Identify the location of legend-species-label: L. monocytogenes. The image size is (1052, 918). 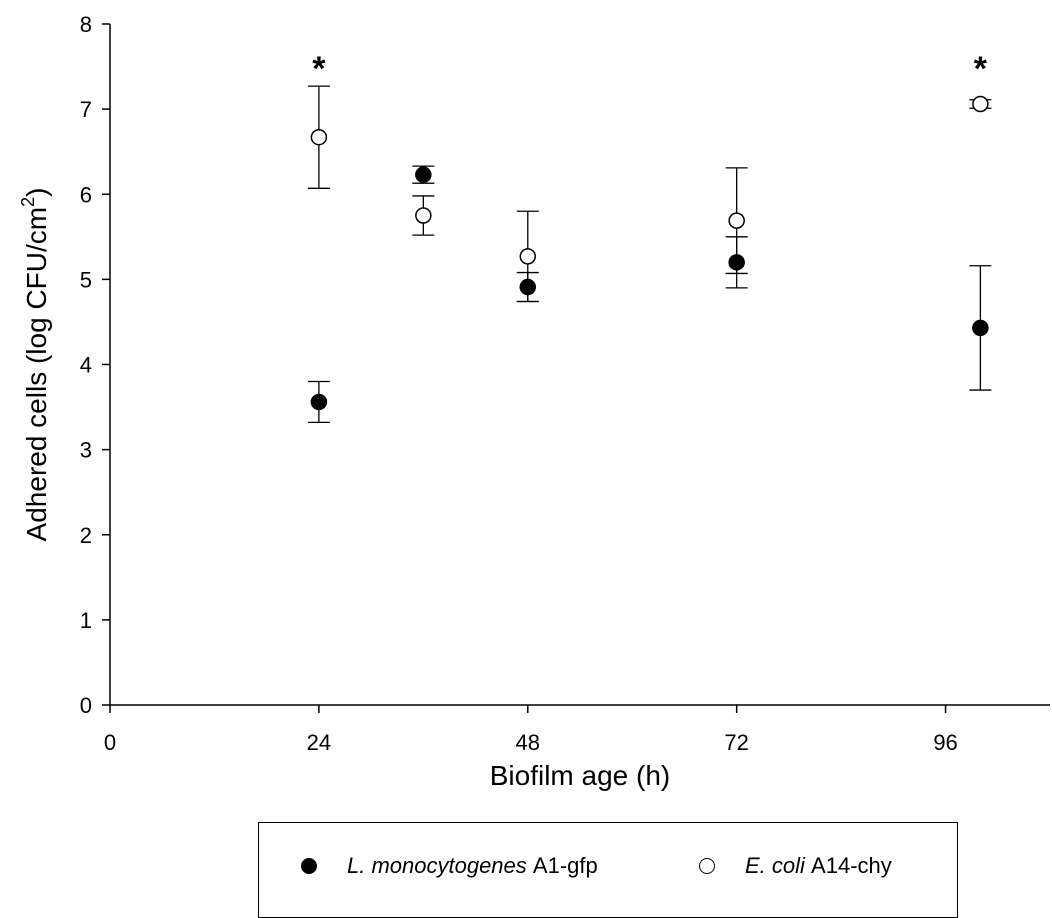
(437, 865).